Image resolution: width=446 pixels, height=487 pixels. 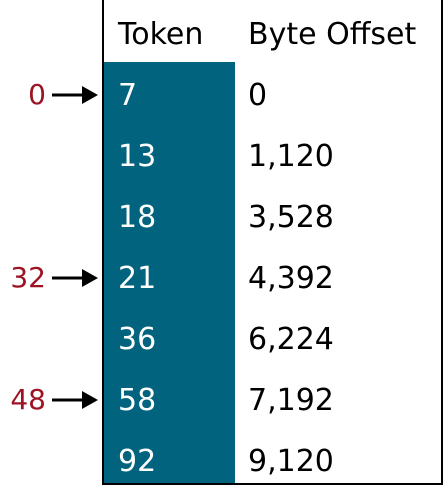 I want to click on byte-offset-cell: 3,528, so click(x=291, y=217).